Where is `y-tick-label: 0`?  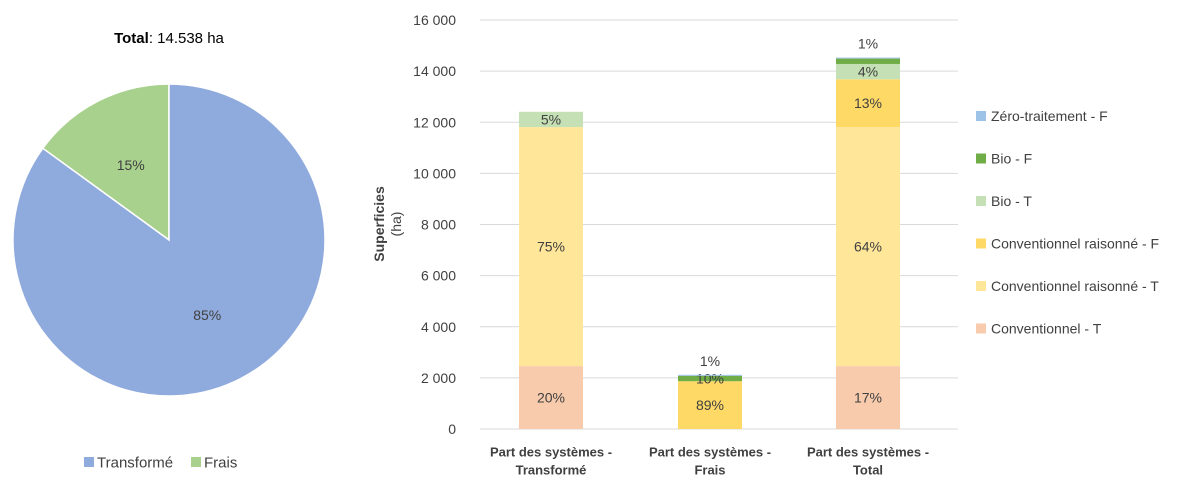
y-tick-label: 0 is located at coordinates (452, 429).